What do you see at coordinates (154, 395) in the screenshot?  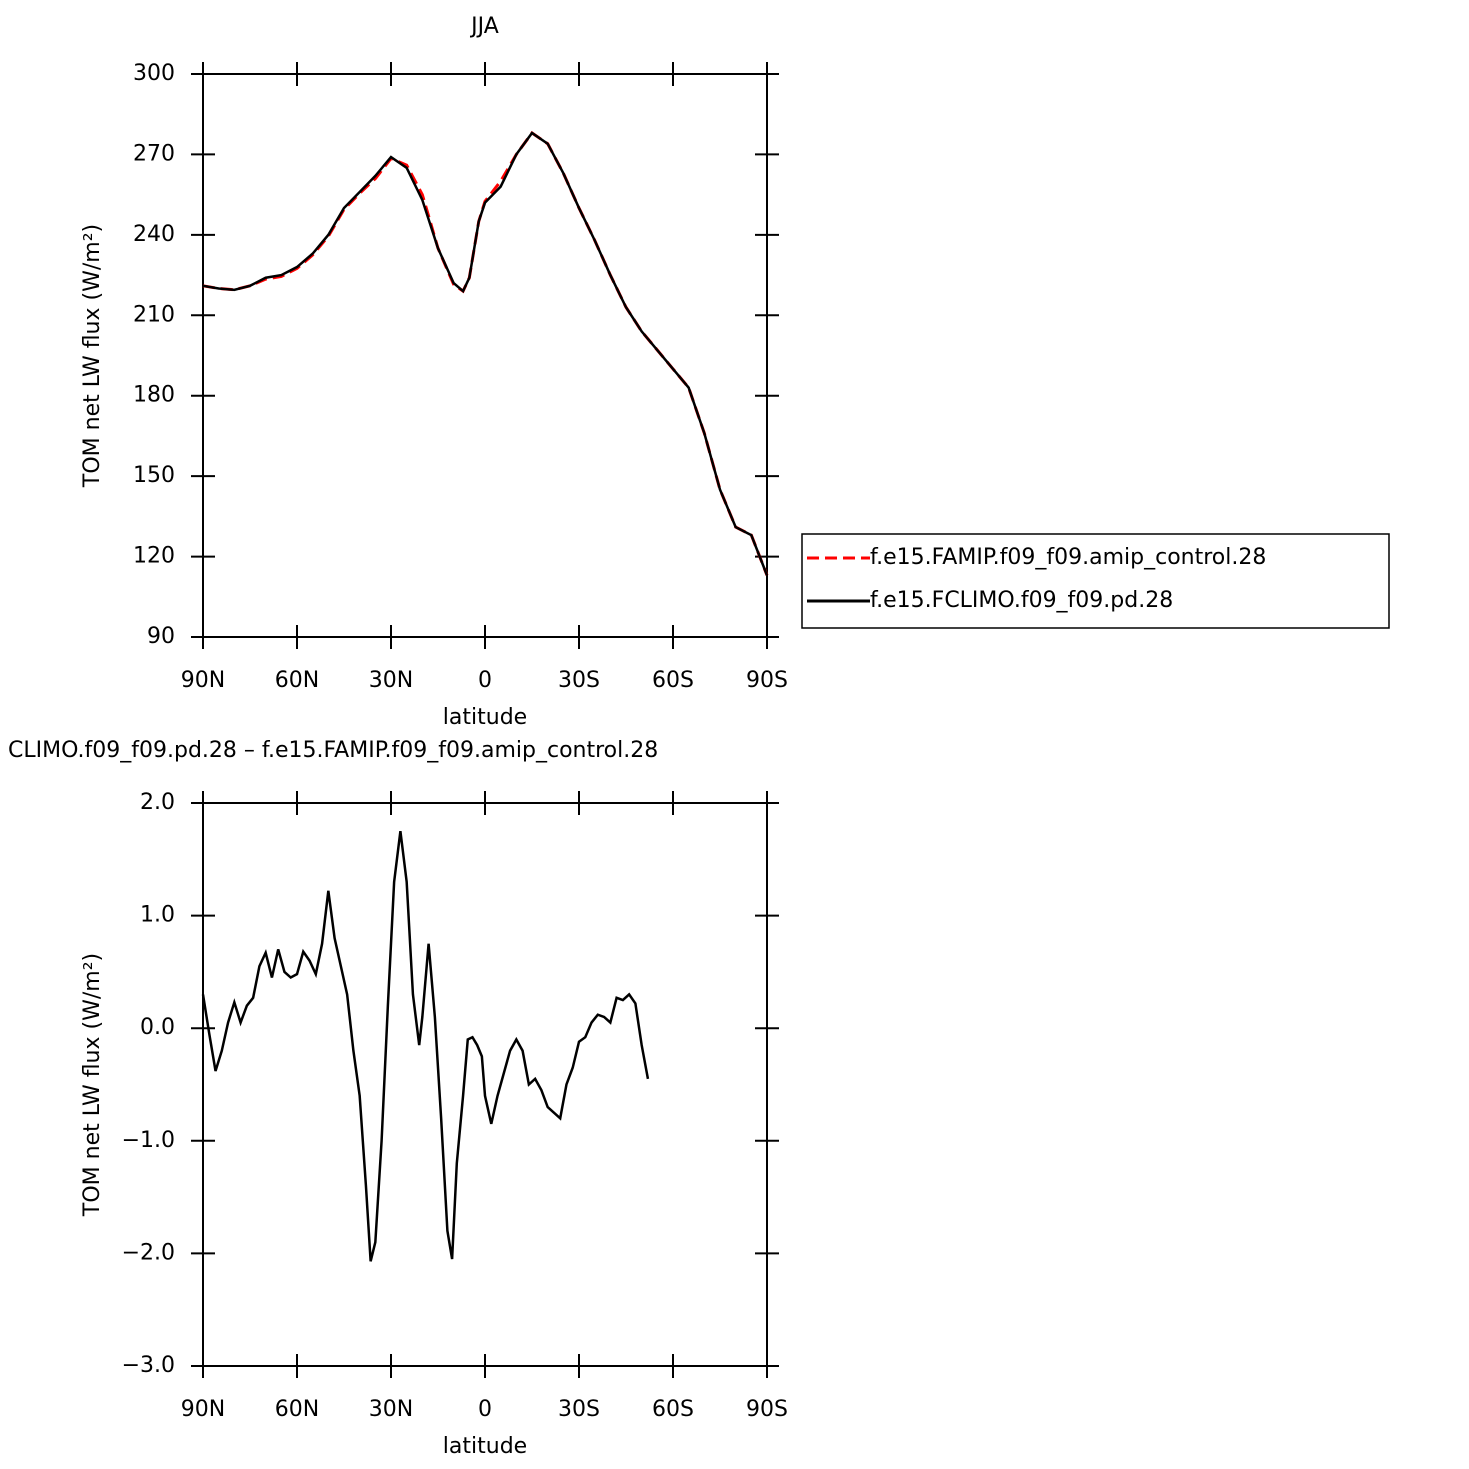 I see `y-tick-label: 180` at bounding box center [154, 395].